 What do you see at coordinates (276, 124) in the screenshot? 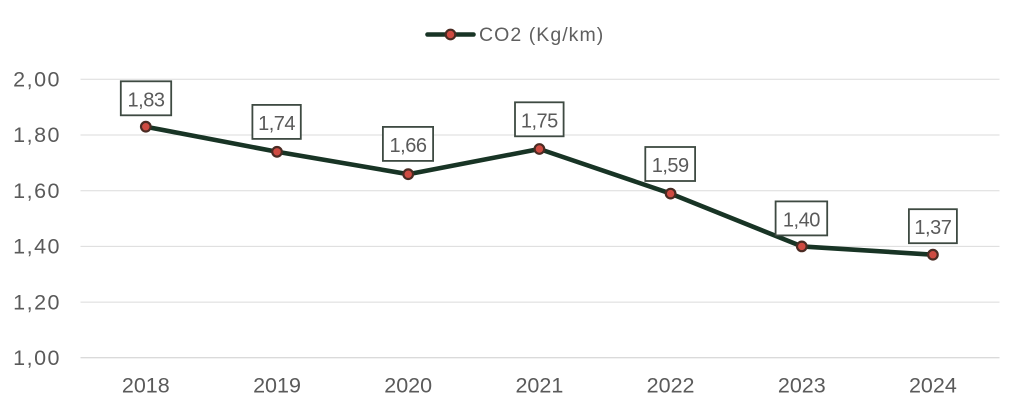
I see `svg-text: 1,74` at bounding box center [276, 124].